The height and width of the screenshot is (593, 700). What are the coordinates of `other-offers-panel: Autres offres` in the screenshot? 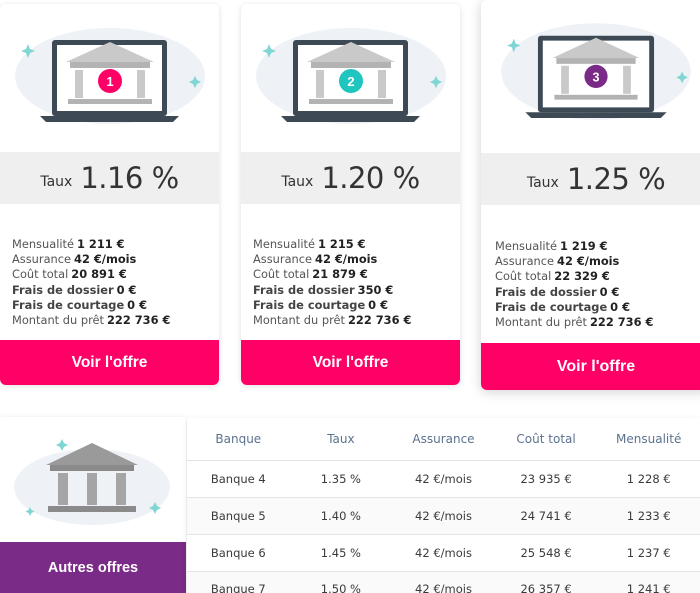 It's located at (93, 505).